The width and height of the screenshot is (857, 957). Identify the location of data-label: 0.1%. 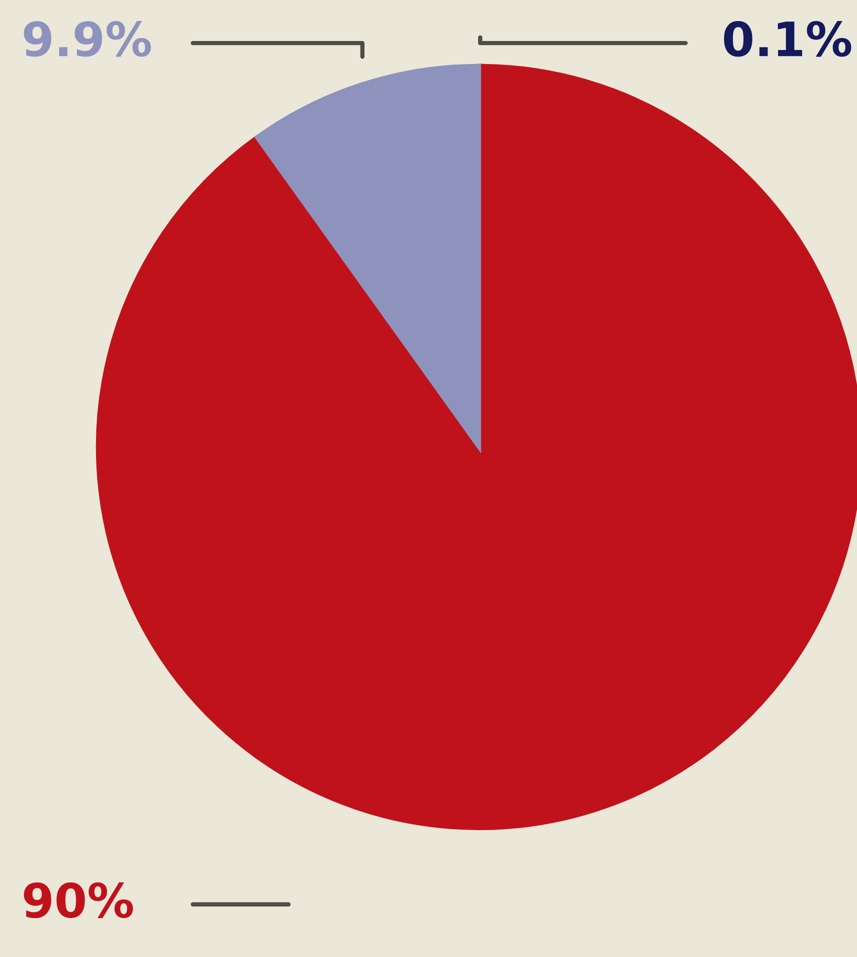
(788, 39).